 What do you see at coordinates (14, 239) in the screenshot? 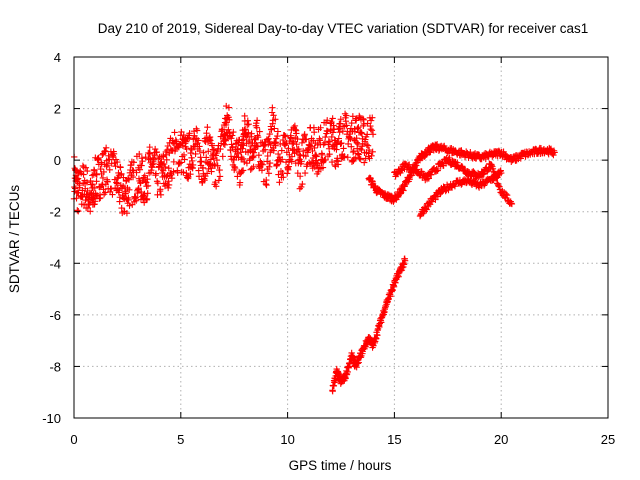
I see `y-axis-label: SDTVAR / TECUs` at bounding box center [14, 239].